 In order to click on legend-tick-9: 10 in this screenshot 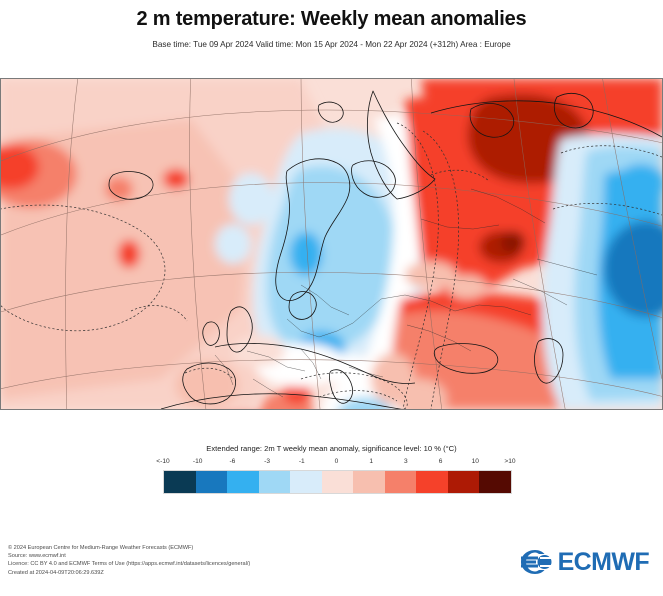, I will do `click(475, 461)`.